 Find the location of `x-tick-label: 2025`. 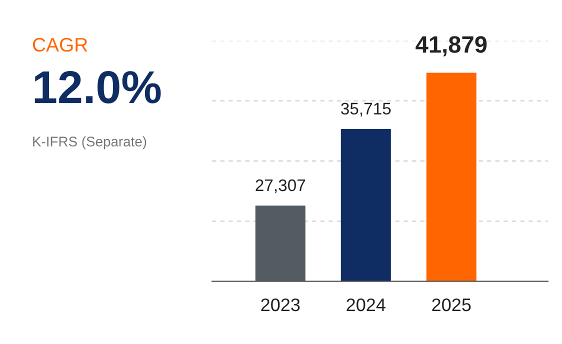

x-tick-label: 2025 is located at coordinates (451, 305).